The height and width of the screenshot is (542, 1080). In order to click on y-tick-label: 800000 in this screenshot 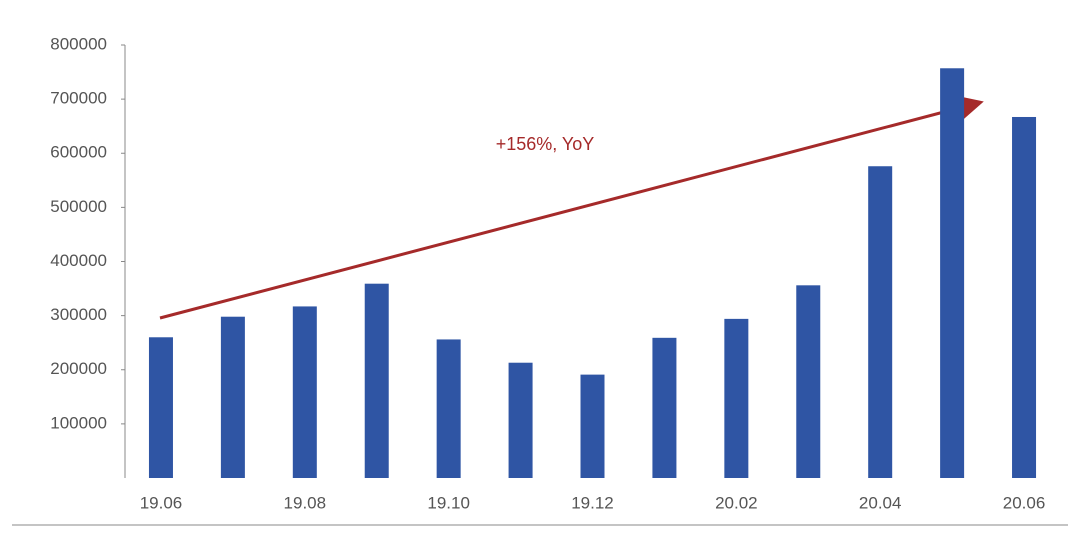, I will do `click(78, 43)`.